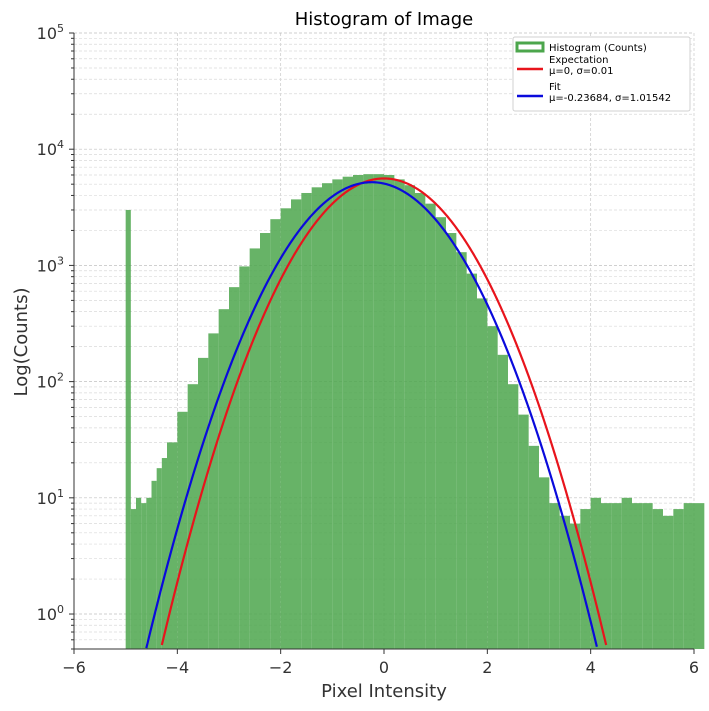 The width and height of the screenshot is (709, 711). What do you see at coordinates (50, 264) in the screenshot?
I see `y-tick-label: 10³` at bounding box center [50, 264].